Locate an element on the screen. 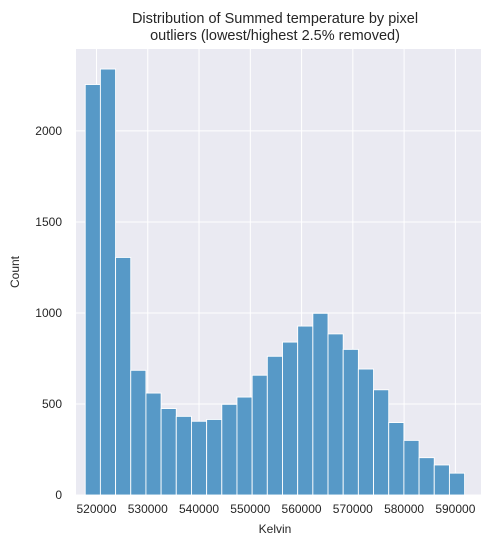  x-tick-label: 530000 is located at coordinates (148, 509).